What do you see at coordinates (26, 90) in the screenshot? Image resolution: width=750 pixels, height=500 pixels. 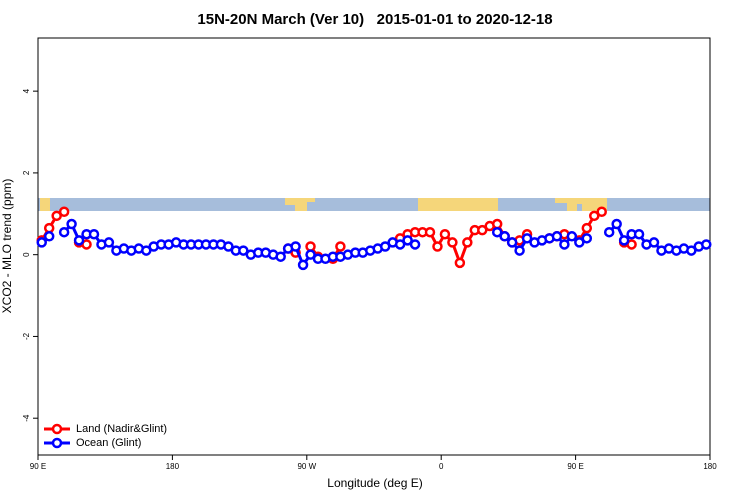 I see `y-tick-label: 4` at bounding box center [26, 90].